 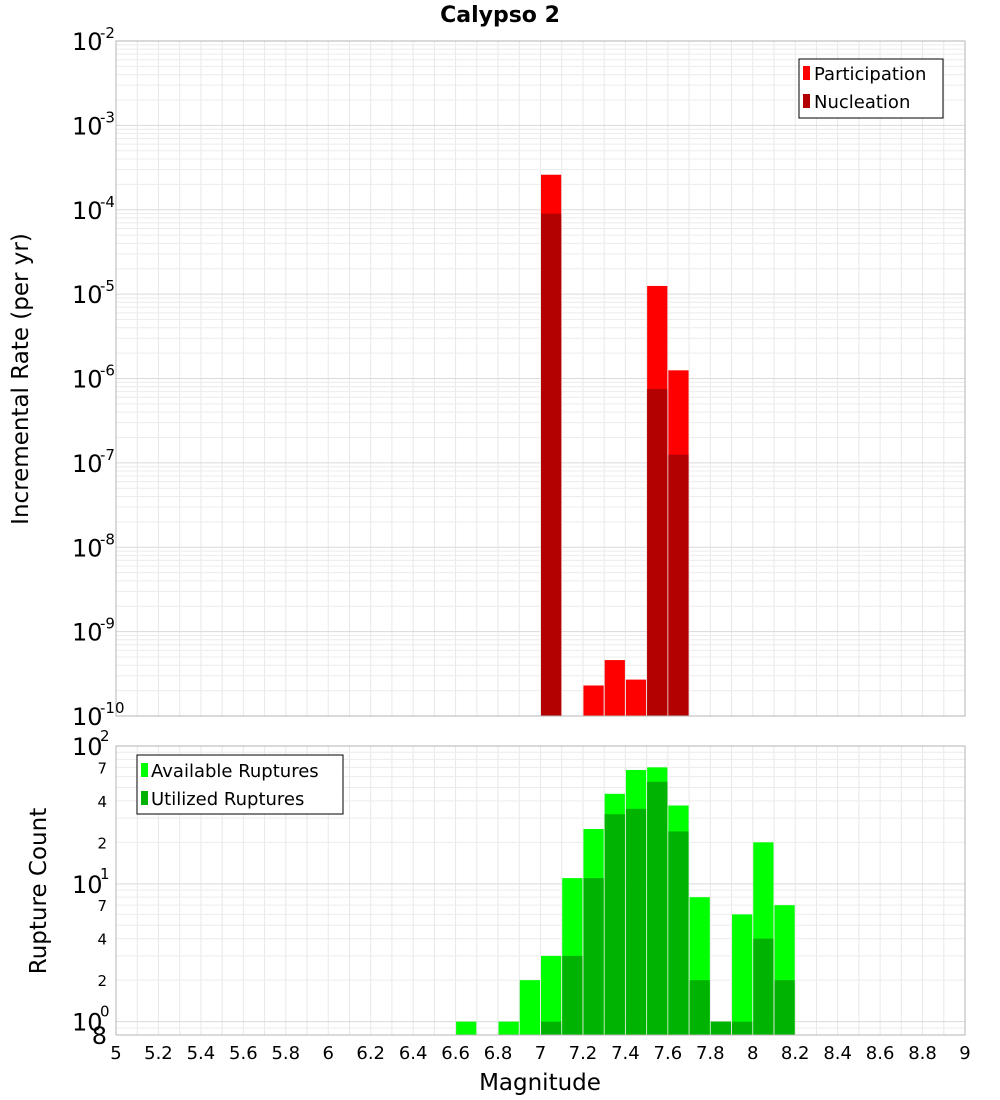 What do you see at coordinates (540, 1083) in the screenshot?
I see `x-axis-label: Magnitude` at bounding box center [540, 1083].